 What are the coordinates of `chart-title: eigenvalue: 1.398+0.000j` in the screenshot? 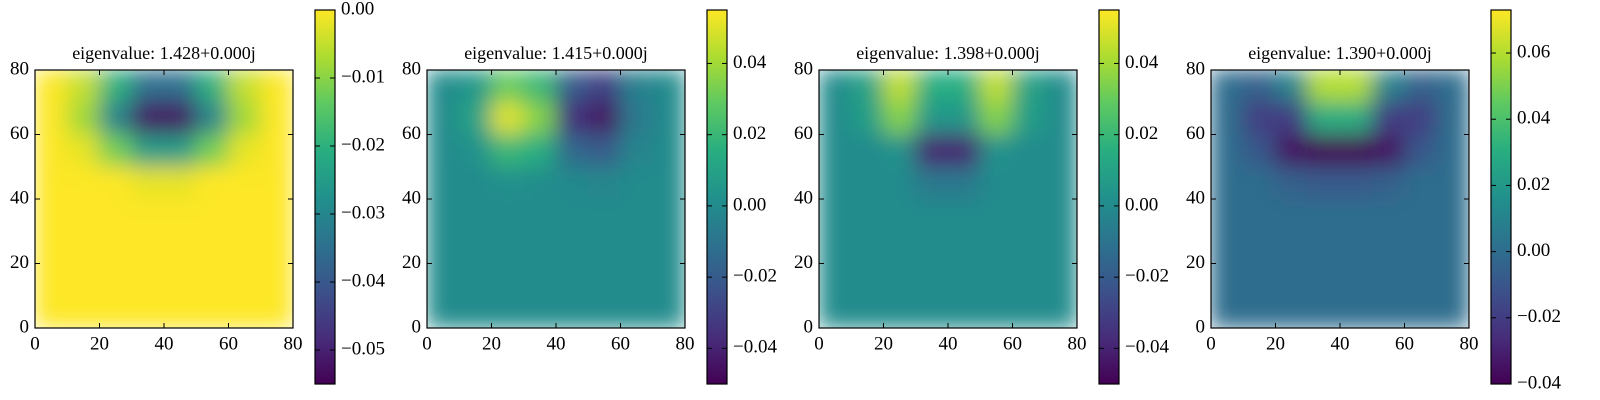 It's located at (948, 53).